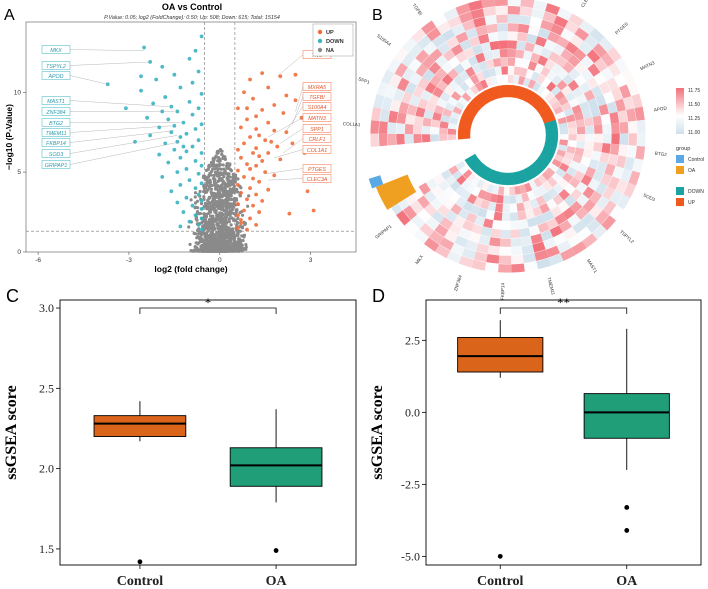 The image size is (708, 589). Describe the element at coordinates (647, 65) in the screenshot. I see `heatmap-gene-label: MATN3` at that location.